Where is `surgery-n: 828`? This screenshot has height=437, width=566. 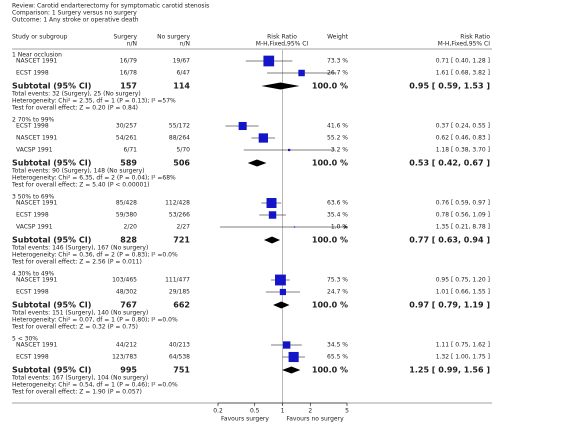 surgery-n: 828 is located at coordinates (128, 240).